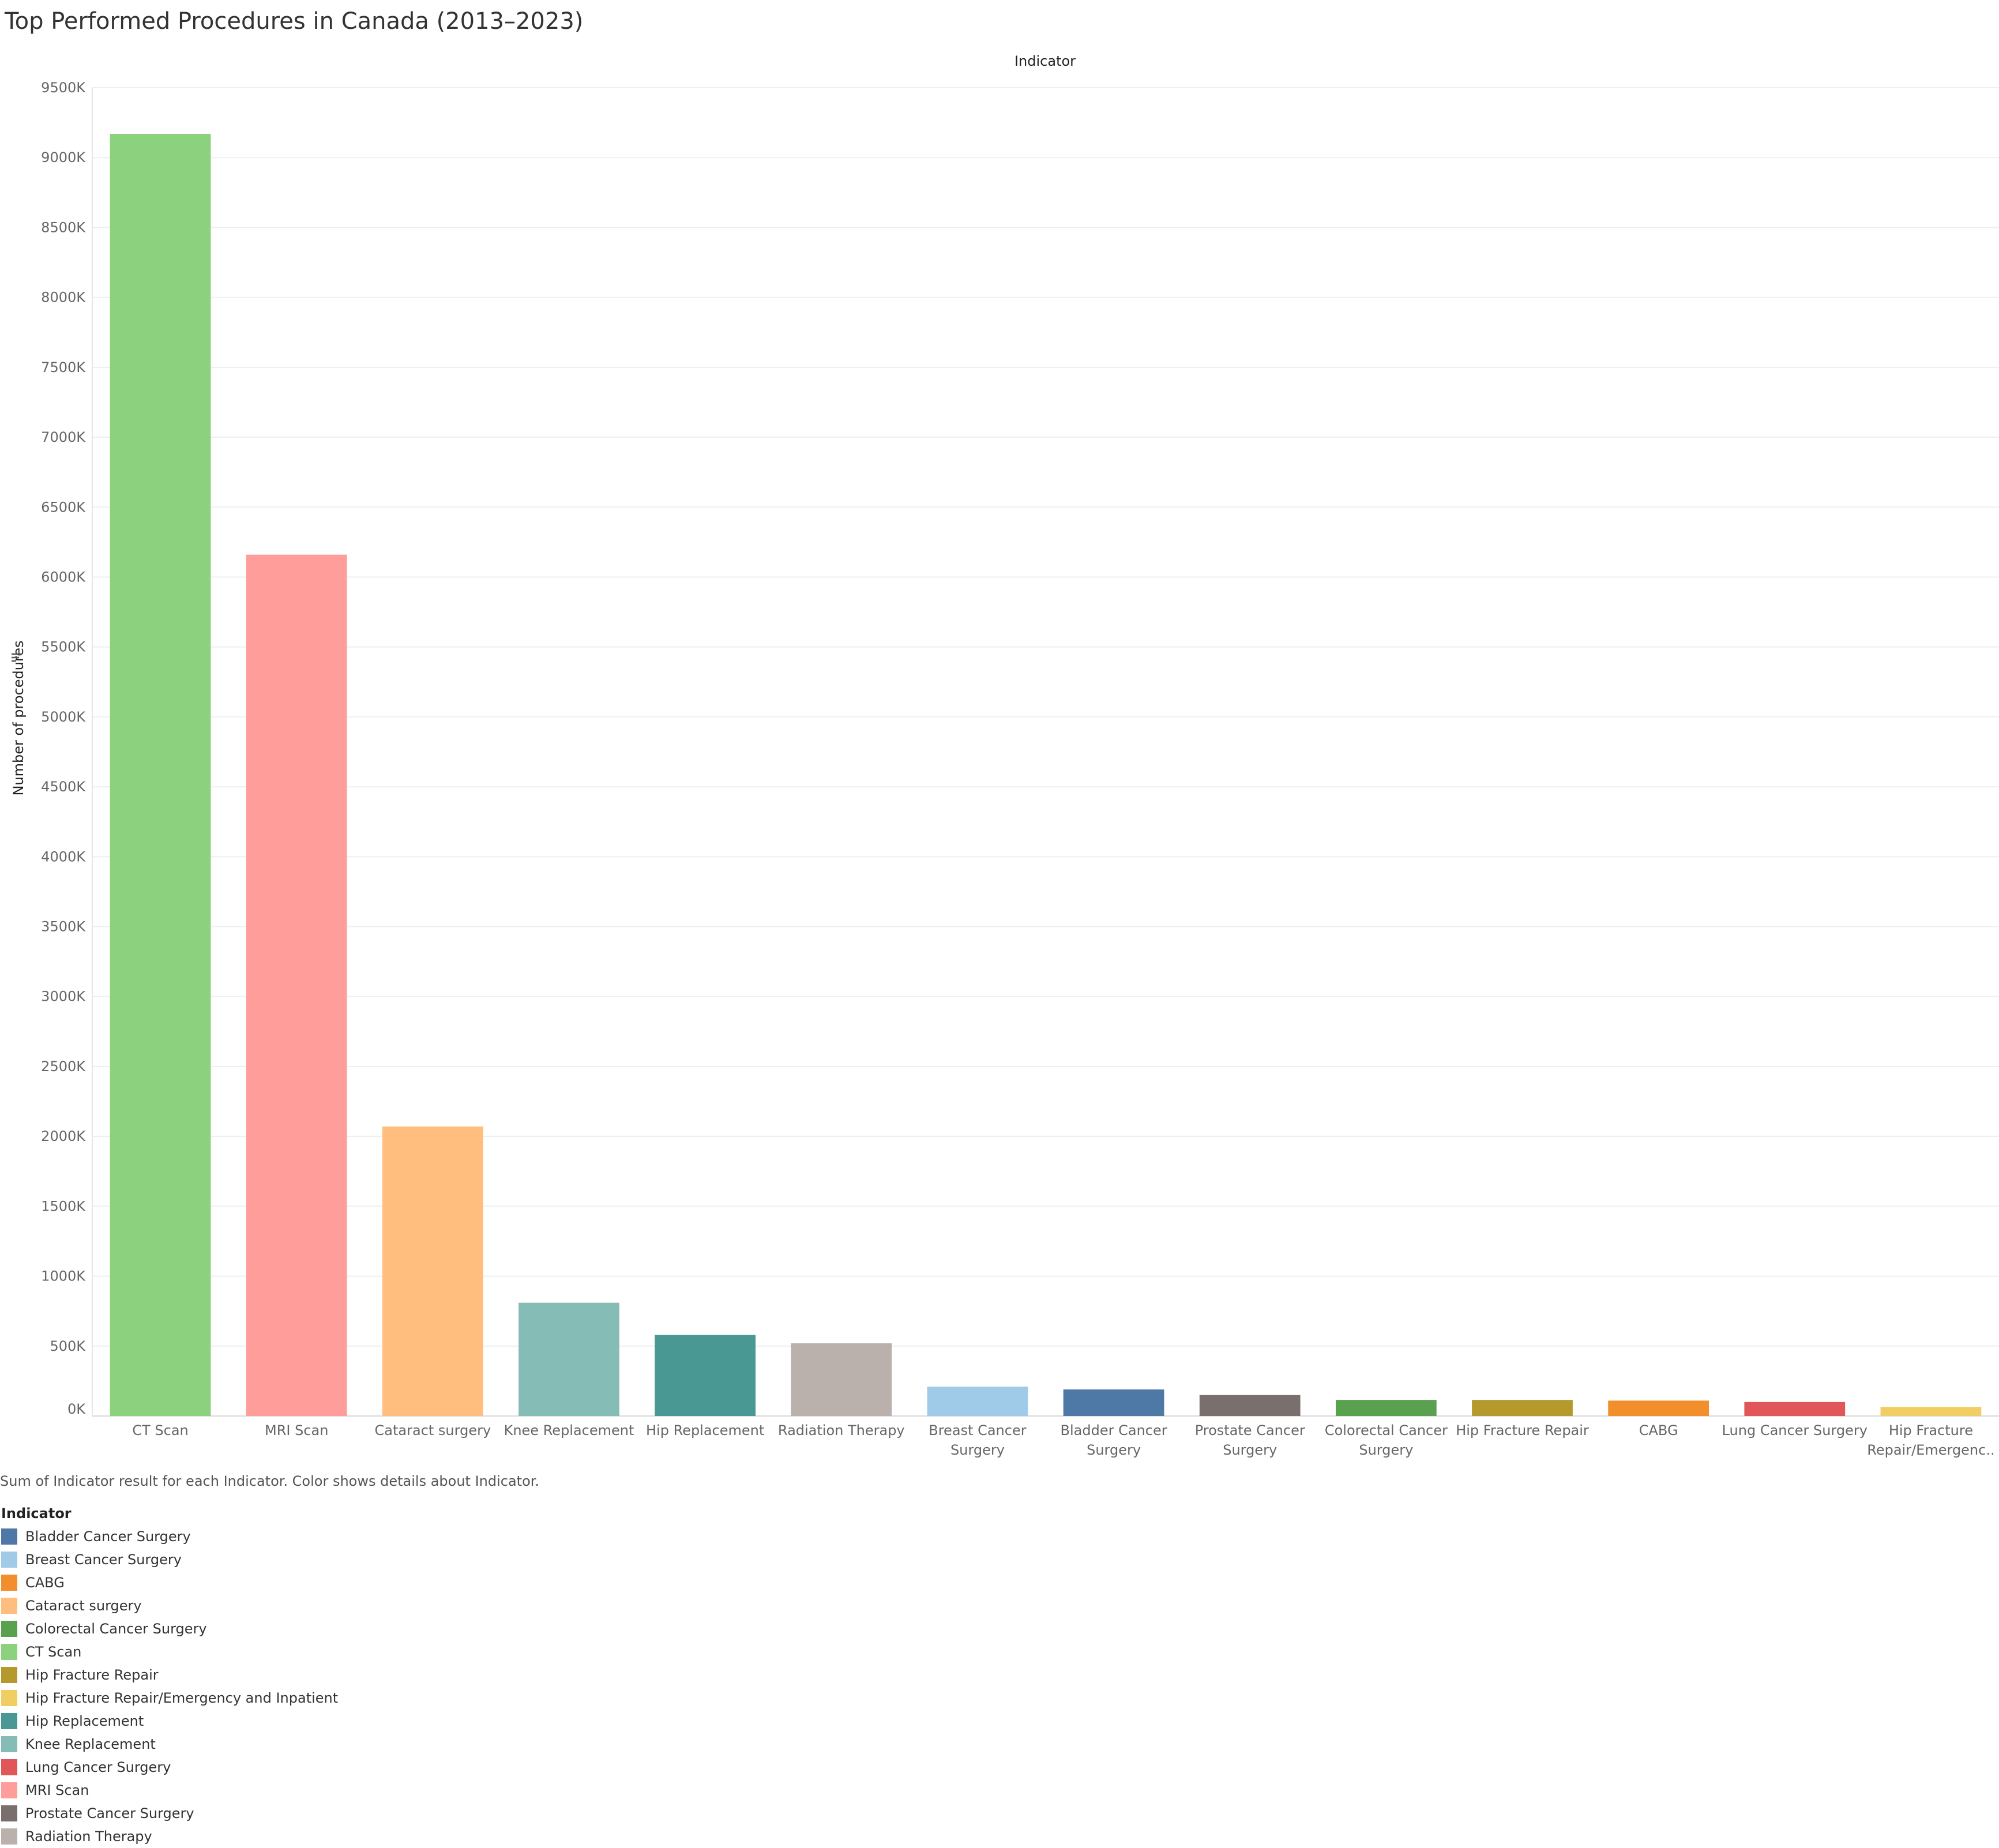  Describe the element at coordinates (63, 1066) in the screenshot. I see `y-tick-label: 2500K` at that location.